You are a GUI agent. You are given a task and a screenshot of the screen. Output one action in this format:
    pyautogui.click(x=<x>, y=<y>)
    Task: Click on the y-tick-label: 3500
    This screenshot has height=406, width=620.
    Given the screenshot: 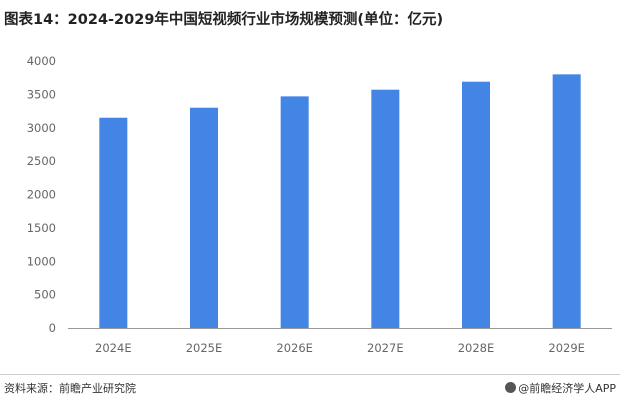 What is the action you would take?
    pyautogui.click(x=41, y=94)
    